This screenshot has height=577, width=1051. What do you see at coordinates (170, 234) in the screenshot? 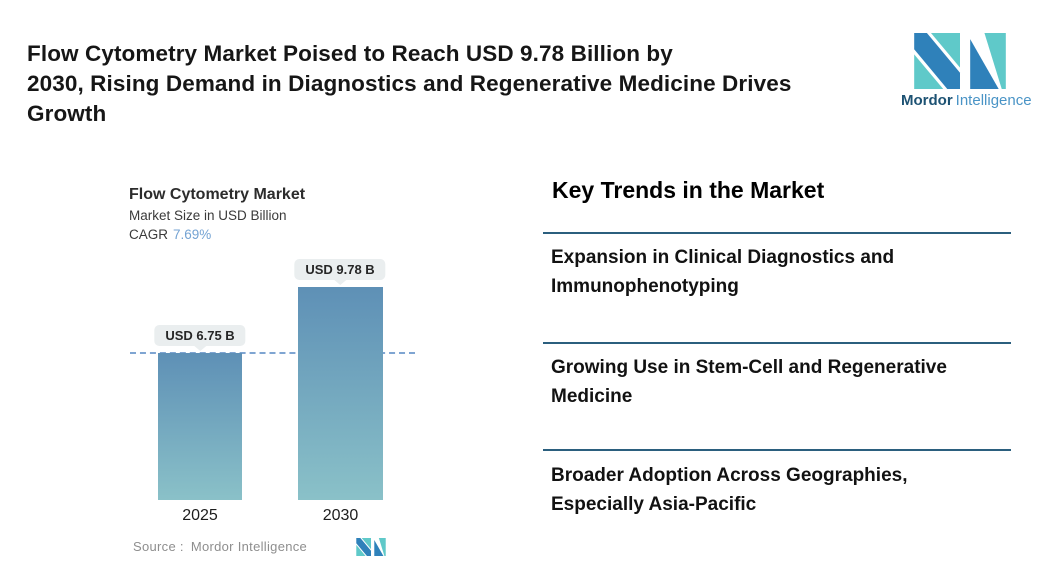
I see `chart-cagr: CAGR 7.69%` at bounding box center [170, 234].